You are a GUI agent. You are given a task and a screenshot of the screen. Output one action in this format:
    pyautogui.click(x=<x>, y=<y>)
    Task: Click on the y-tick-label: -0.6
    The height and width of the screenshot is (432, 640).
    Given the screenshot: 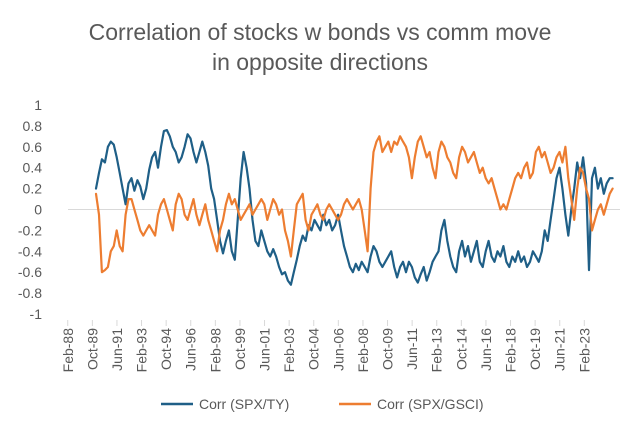 What is the action you would take?
    pyautogui.click(x=30, y=272)
    